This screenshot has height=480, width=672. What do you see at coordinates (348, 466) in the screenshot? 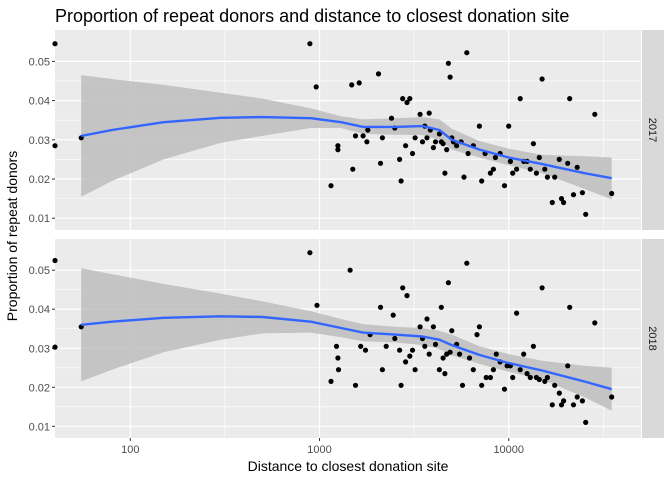
I see `x-axis-title: Distance to closest donation site` at bounding box center [348, 466].